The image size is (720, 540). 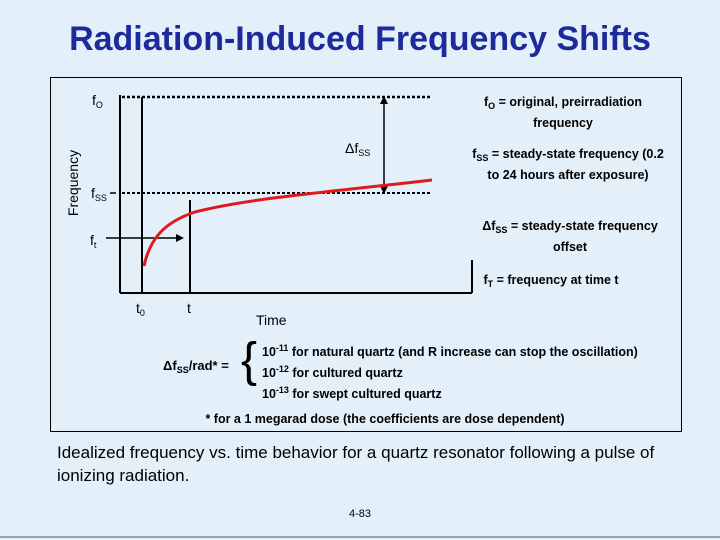 I want to click on delta-fss-subscript: SS, so click(x=364, y=153).